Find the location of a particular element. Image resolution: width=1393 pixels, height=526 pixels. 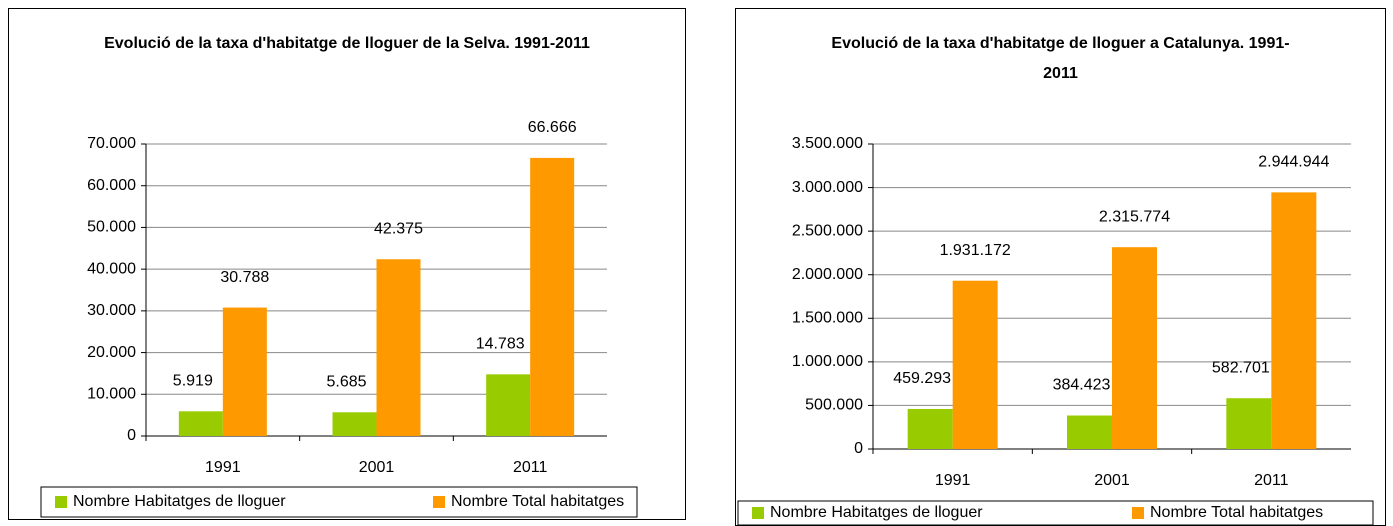

y-tick-label: 10.000 is located at coordinates (111, 394).